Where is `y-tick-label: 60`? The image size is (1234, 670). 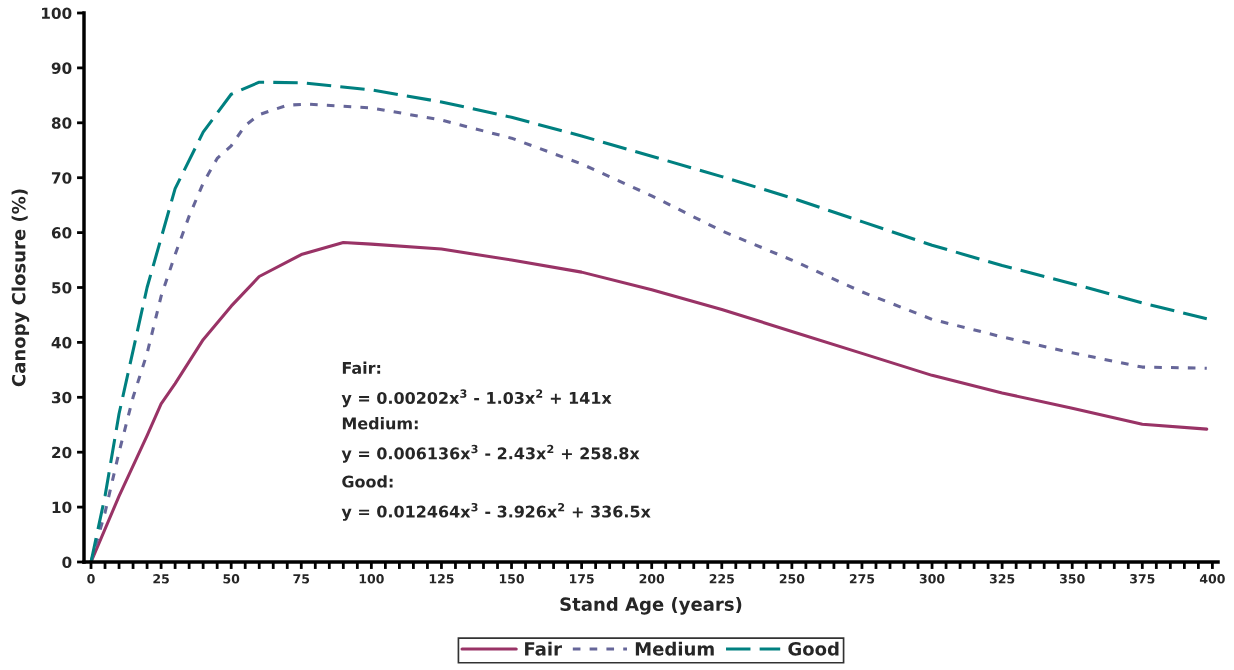
y-tick-label: 60 is located at coordinates (61, 233).